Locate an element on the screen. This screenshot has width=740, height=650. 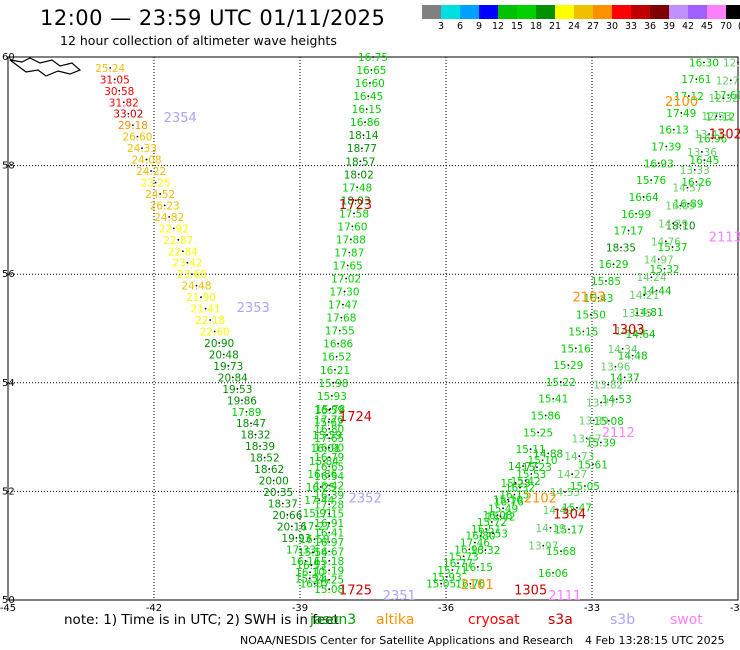
wave-height-label: 13.35 is located at coordinates (637, 314).